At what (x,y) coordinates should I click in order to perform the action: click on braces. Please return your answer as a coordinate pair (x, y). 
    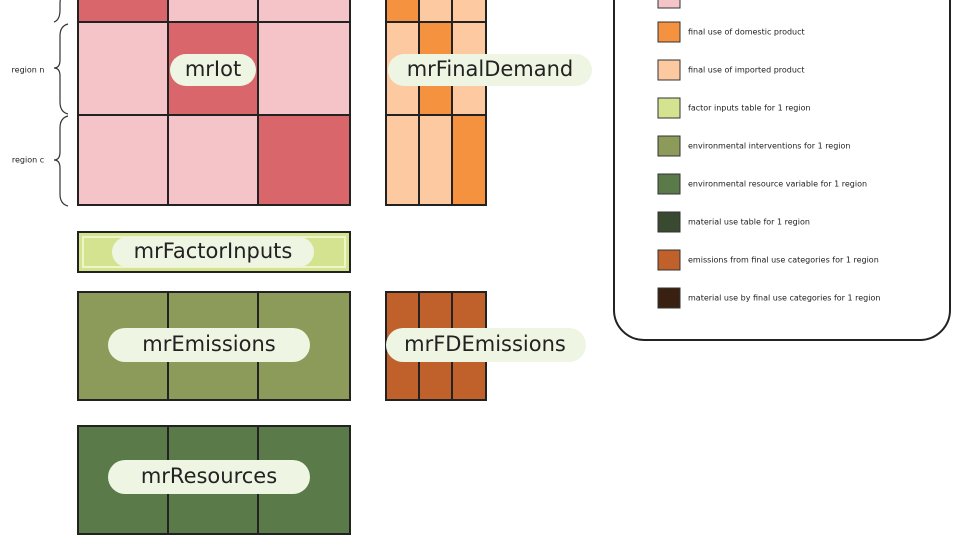
    Looking at the image, I should click on (61, 103).